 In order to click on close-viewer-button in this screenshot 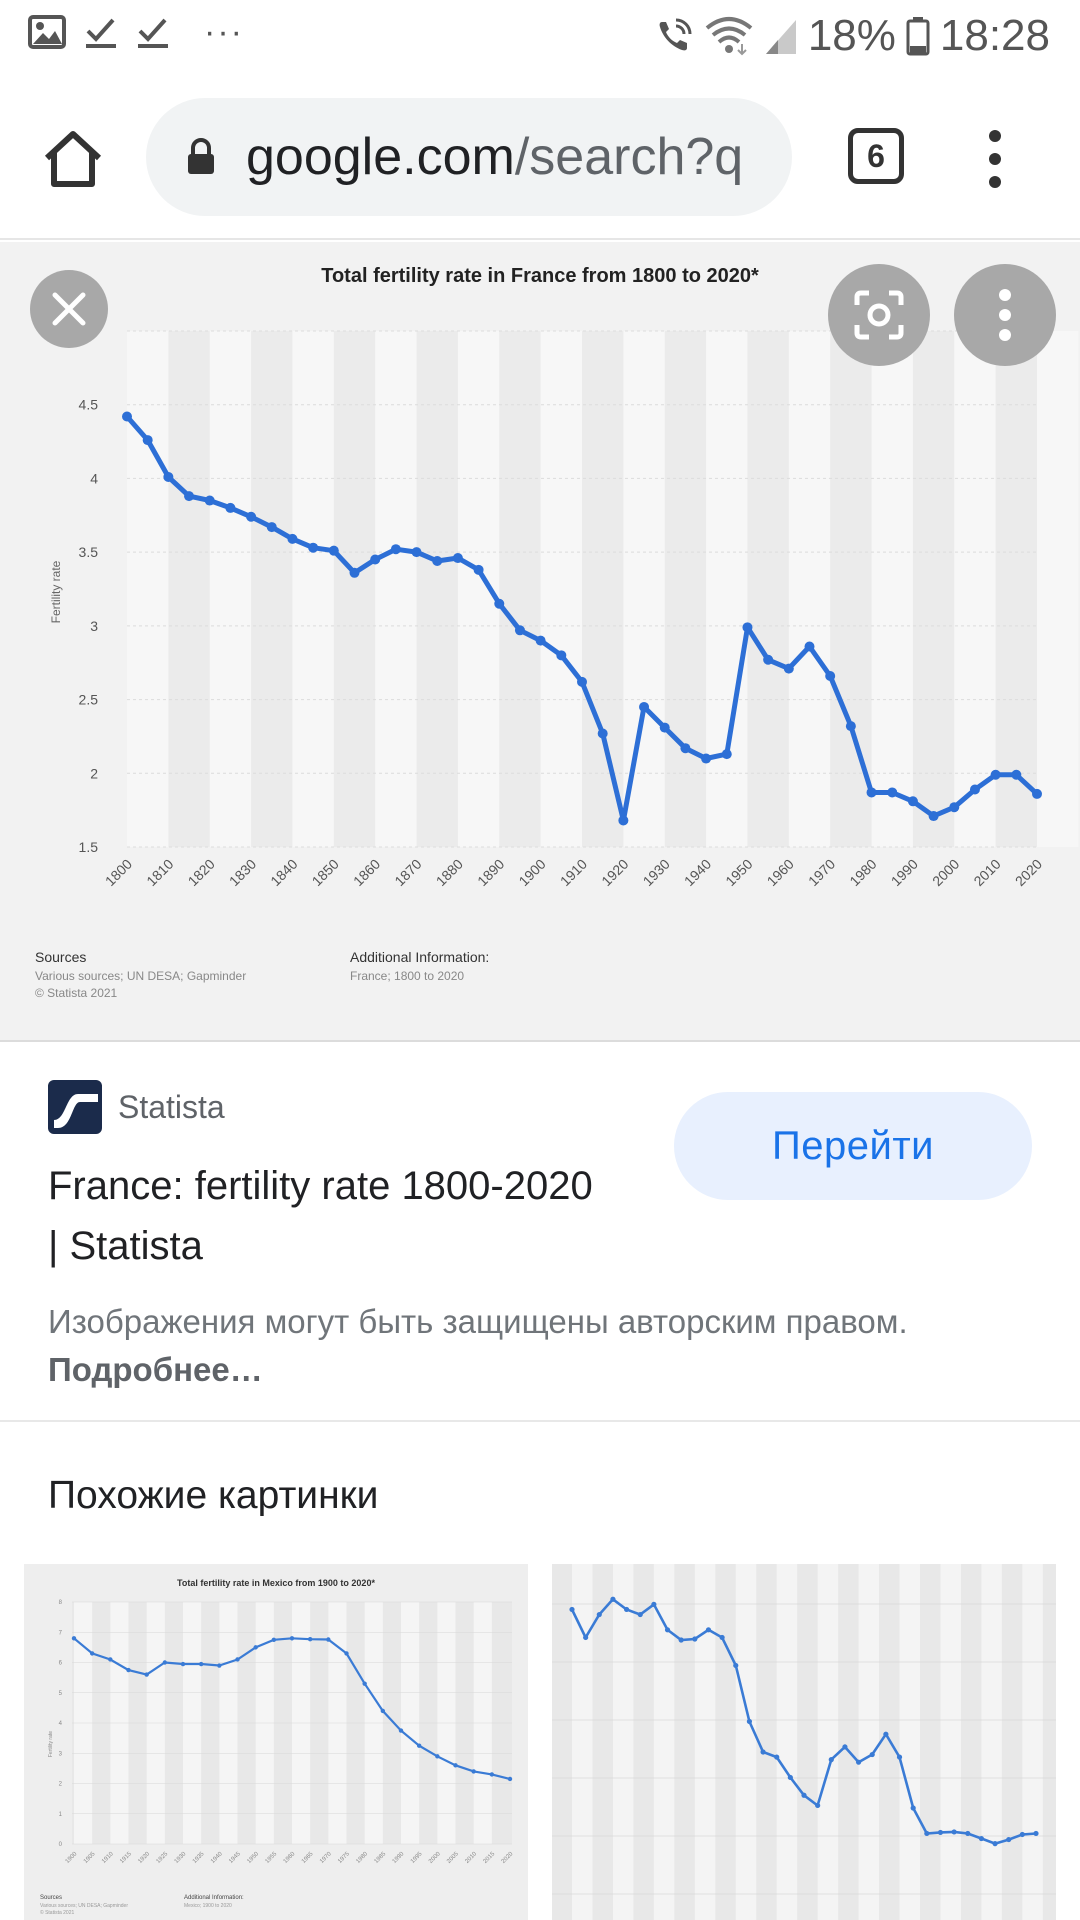, I will do `click(69, 309)`.